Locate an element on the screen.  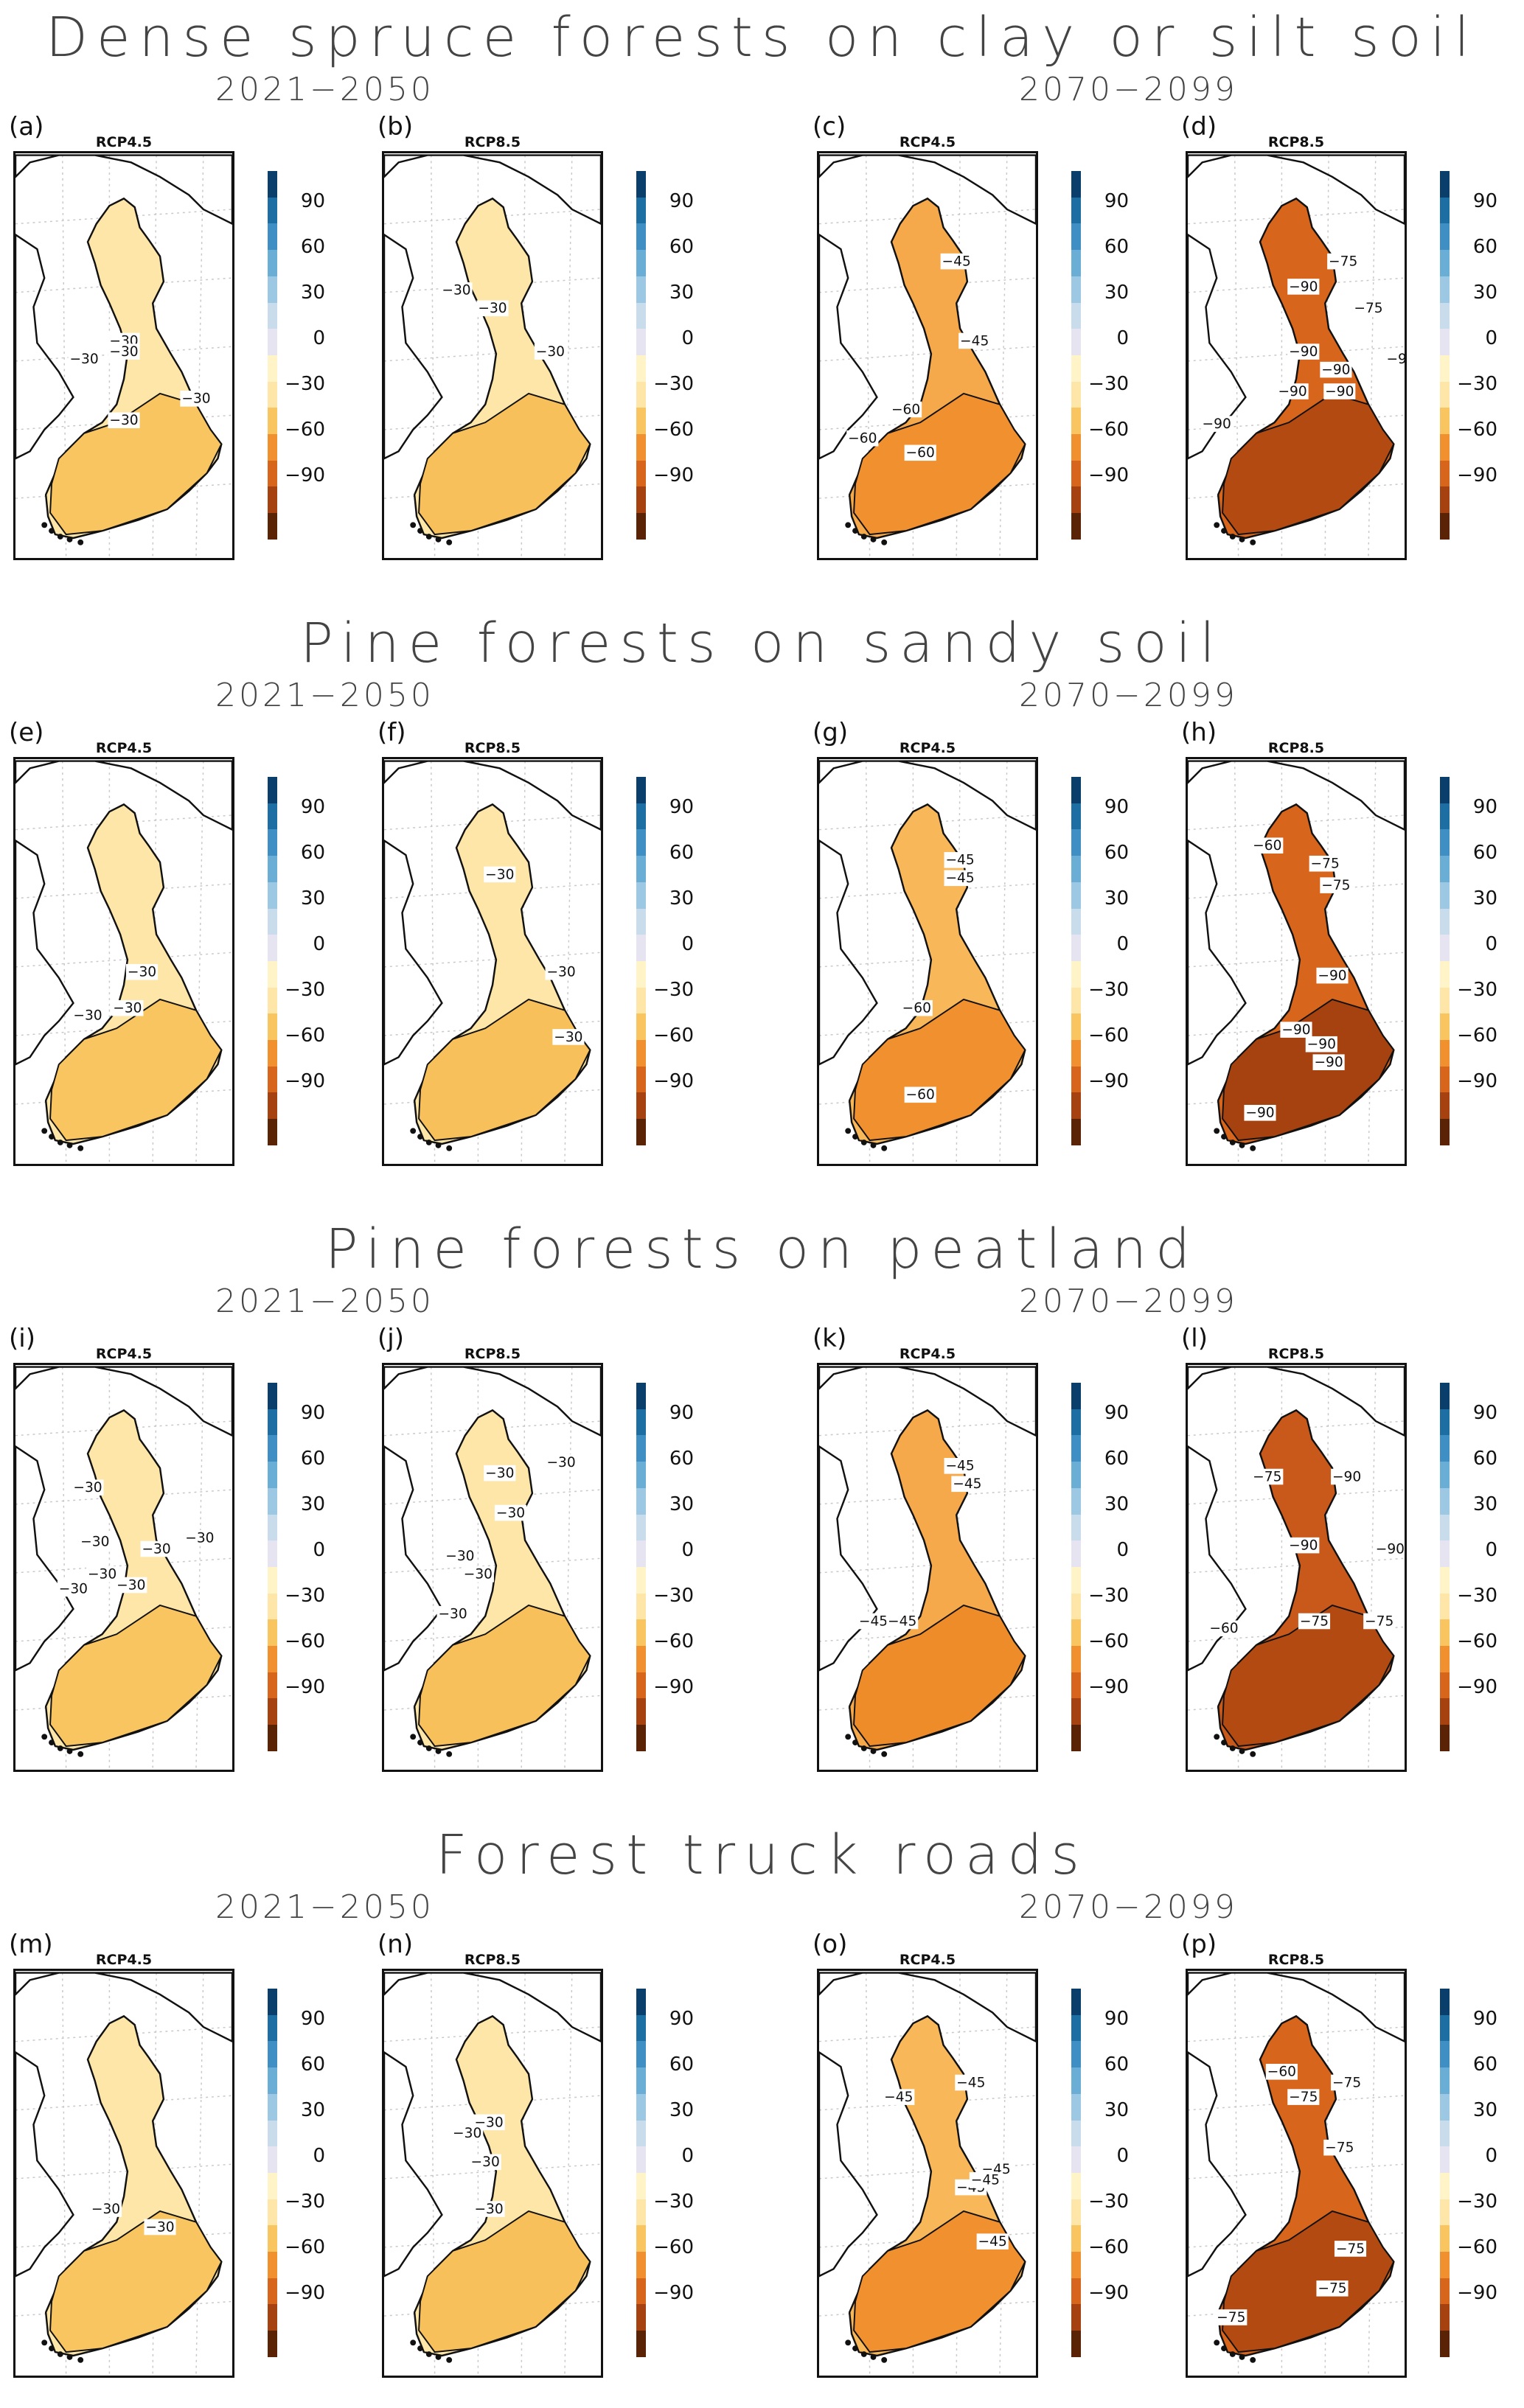
panel-scenario-title: RCP4.5 is located at coordinates (124, 142).